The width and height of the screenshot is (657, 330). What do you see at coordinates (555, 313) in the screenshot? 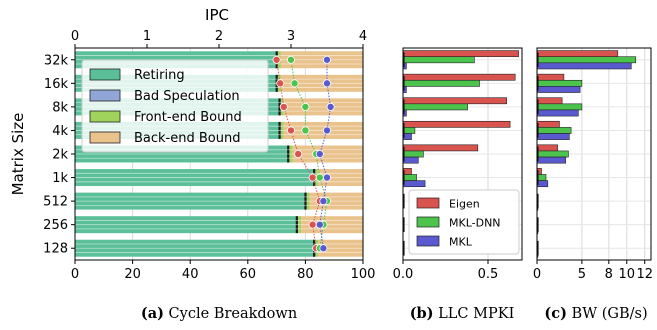
I see `caption-label: (c)` at bounding box center [555, 313].